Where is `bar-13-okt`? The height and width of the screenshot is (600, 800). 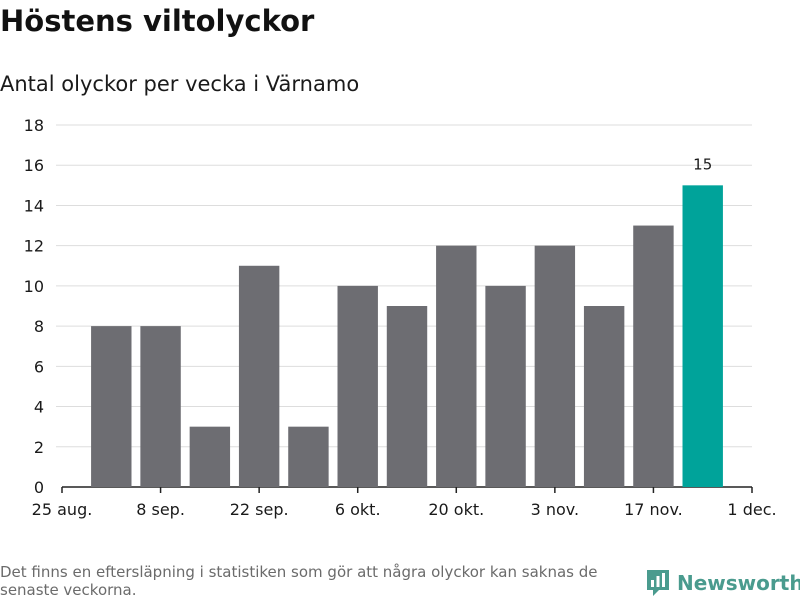
bar-13-okt is located at coordinates (407, 396).